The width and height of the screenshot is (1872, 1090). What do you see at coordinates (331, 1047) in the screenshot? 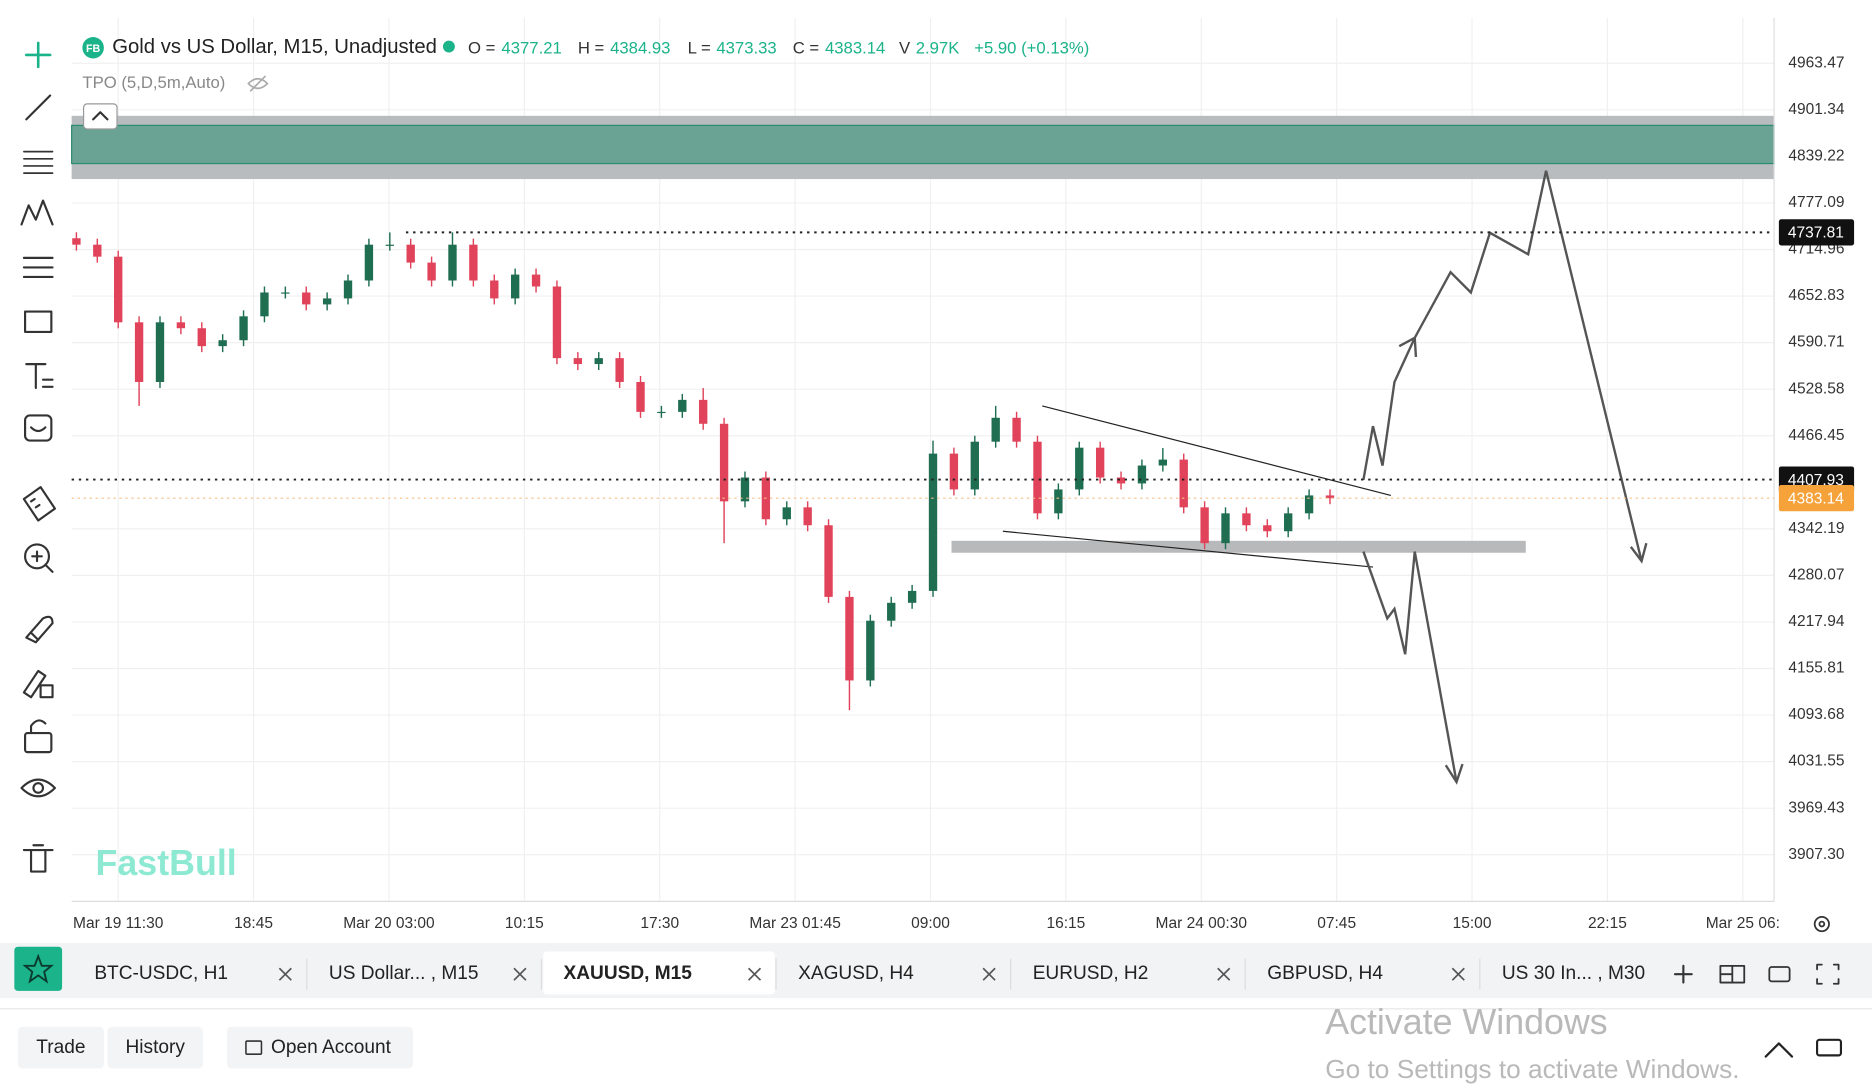
I see `footer-button-label: Open Account` at bounding box center [331, 1047].